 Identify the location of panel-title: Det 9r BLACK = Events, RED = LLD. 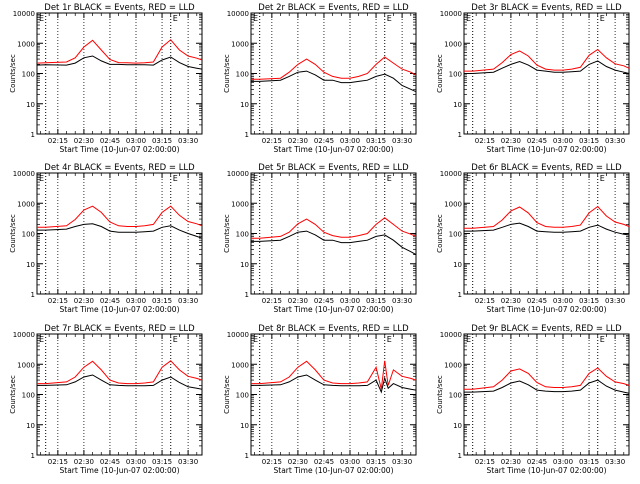
(546, 329).